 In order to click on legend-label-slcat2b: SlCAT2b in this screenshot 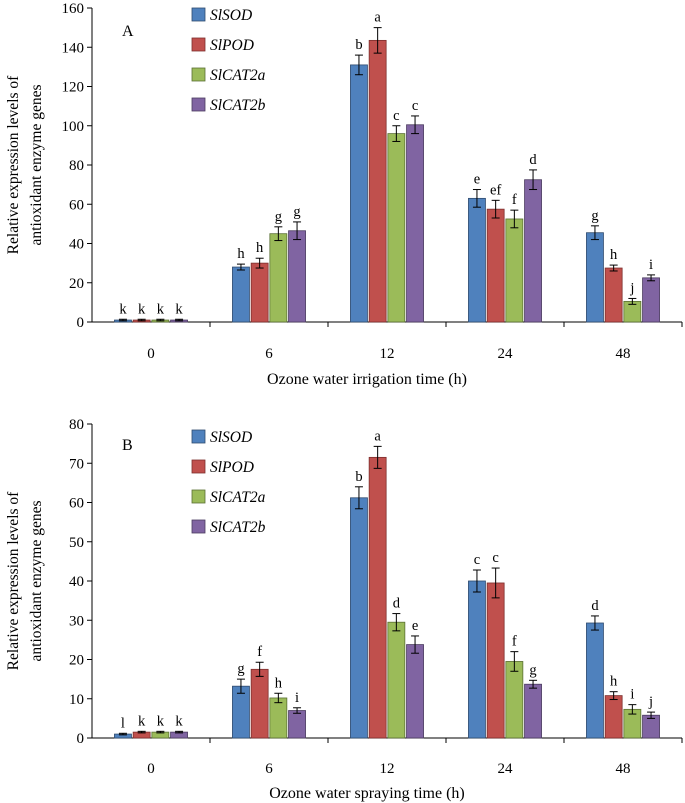, I will do `click(238, 527)`.